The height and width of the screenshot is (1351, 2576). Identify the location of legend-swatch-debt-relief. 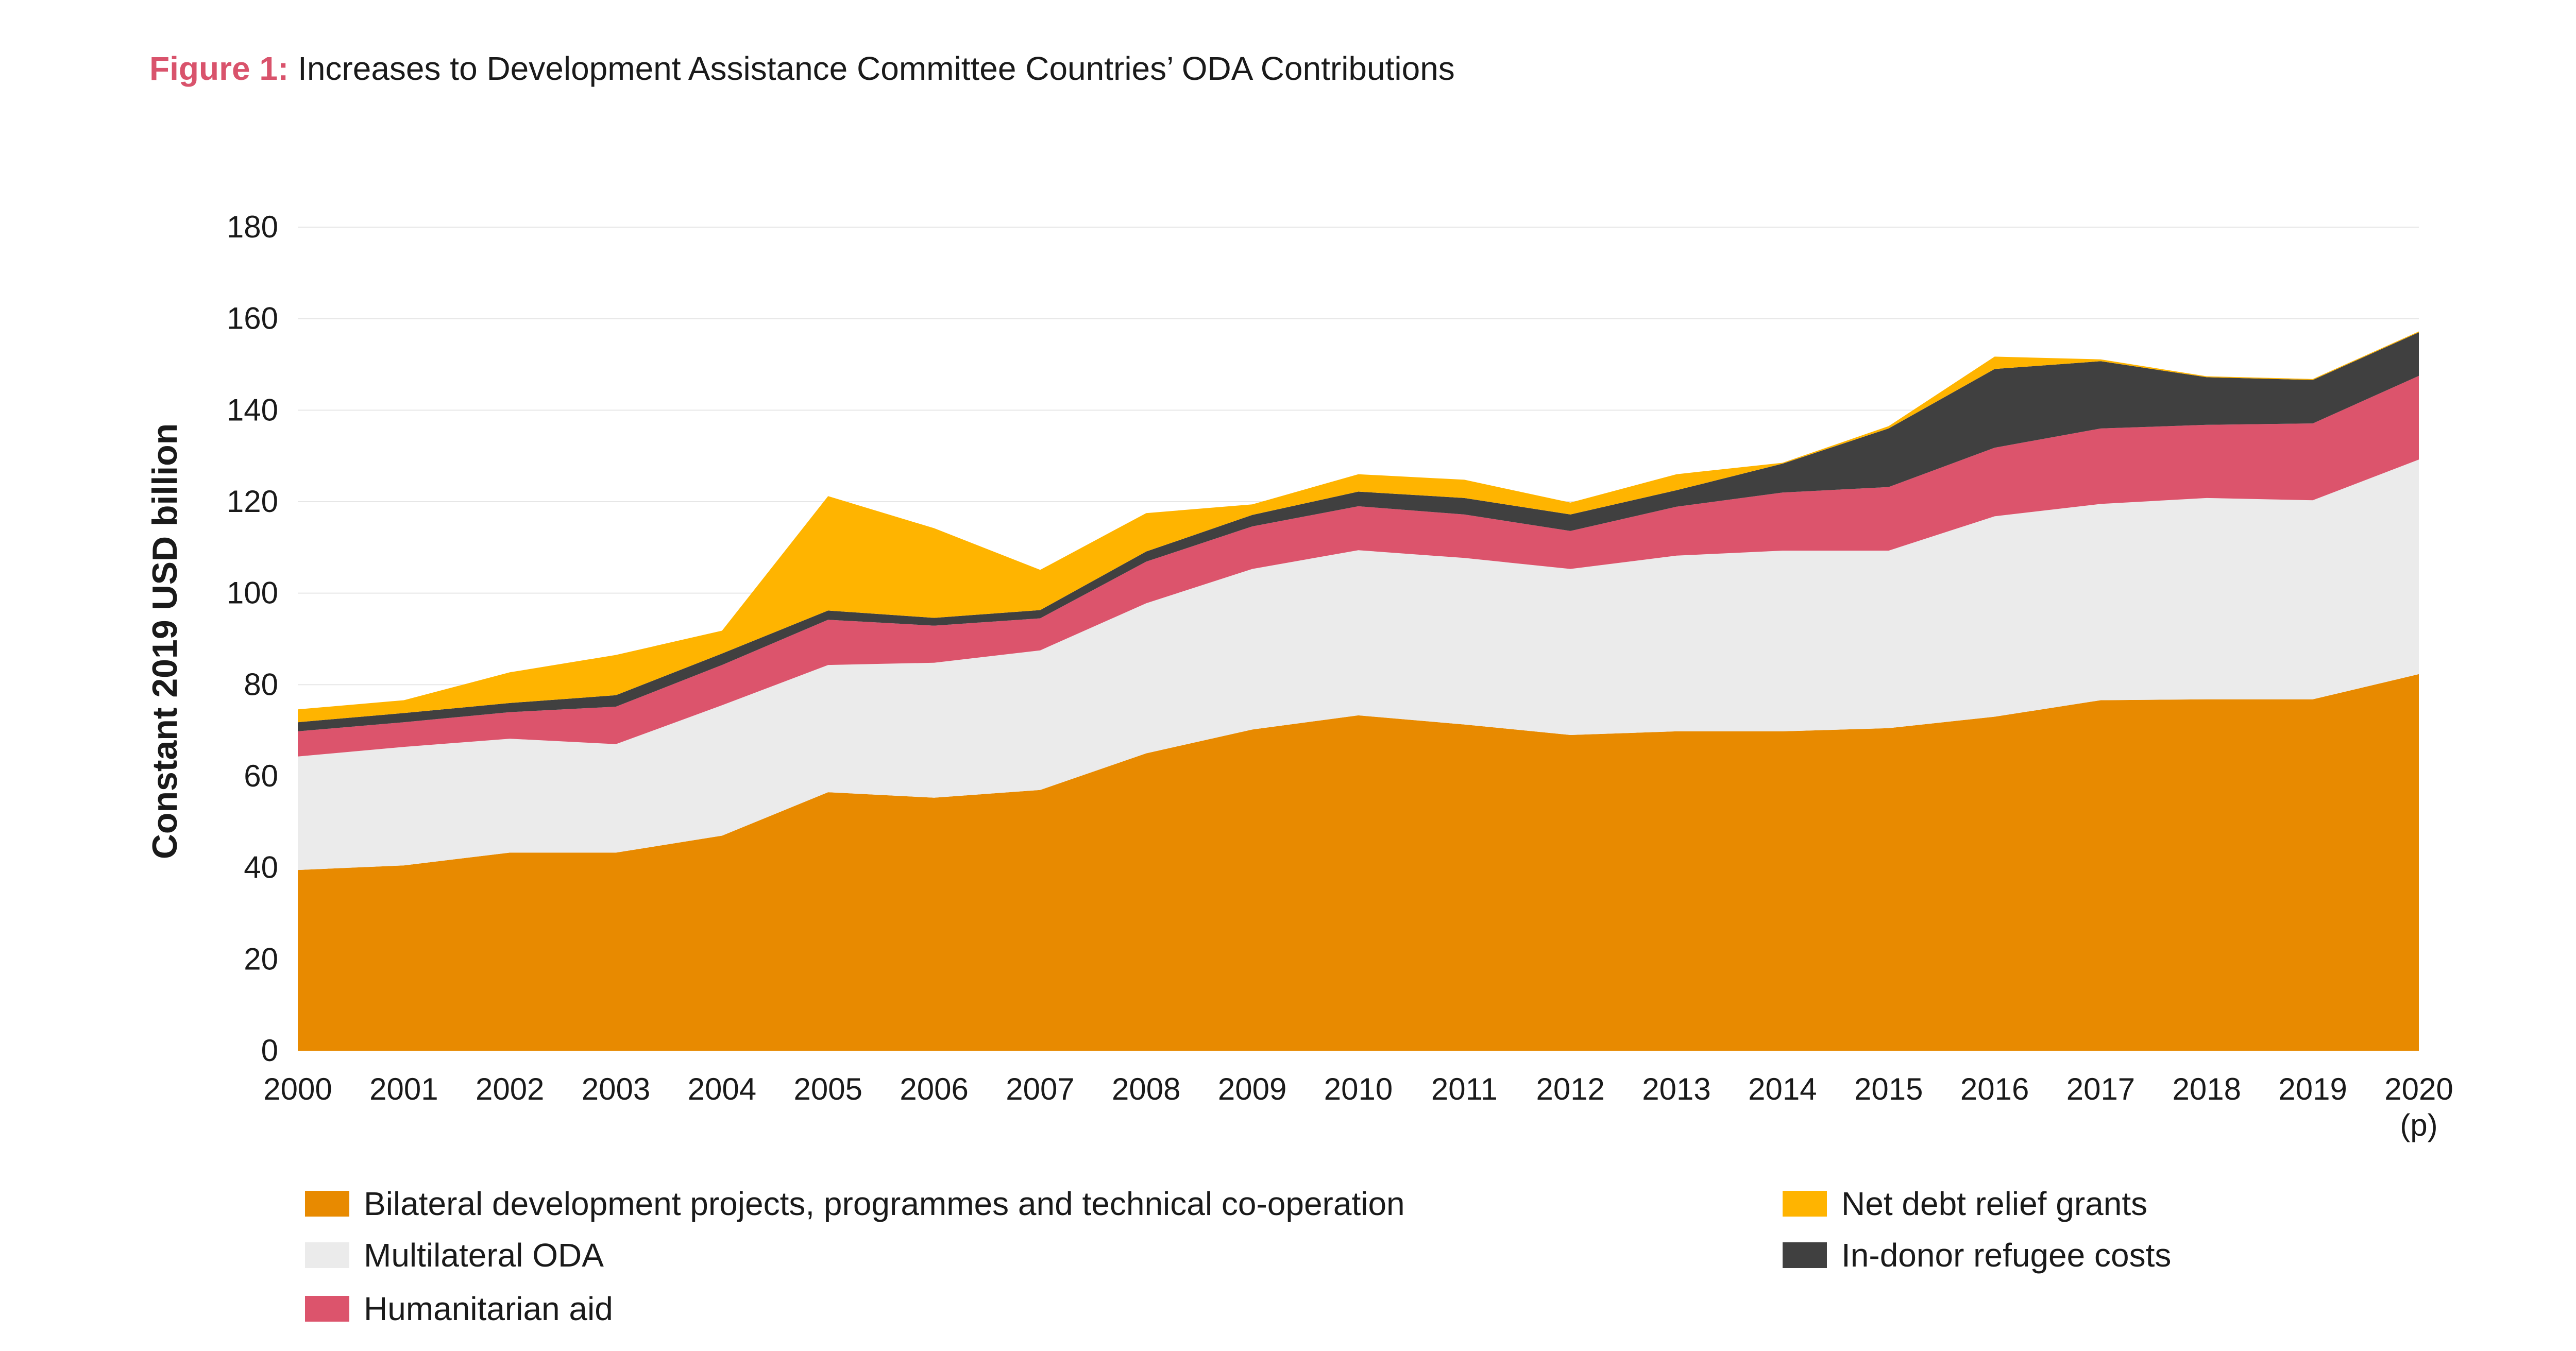
(1805, 1204).